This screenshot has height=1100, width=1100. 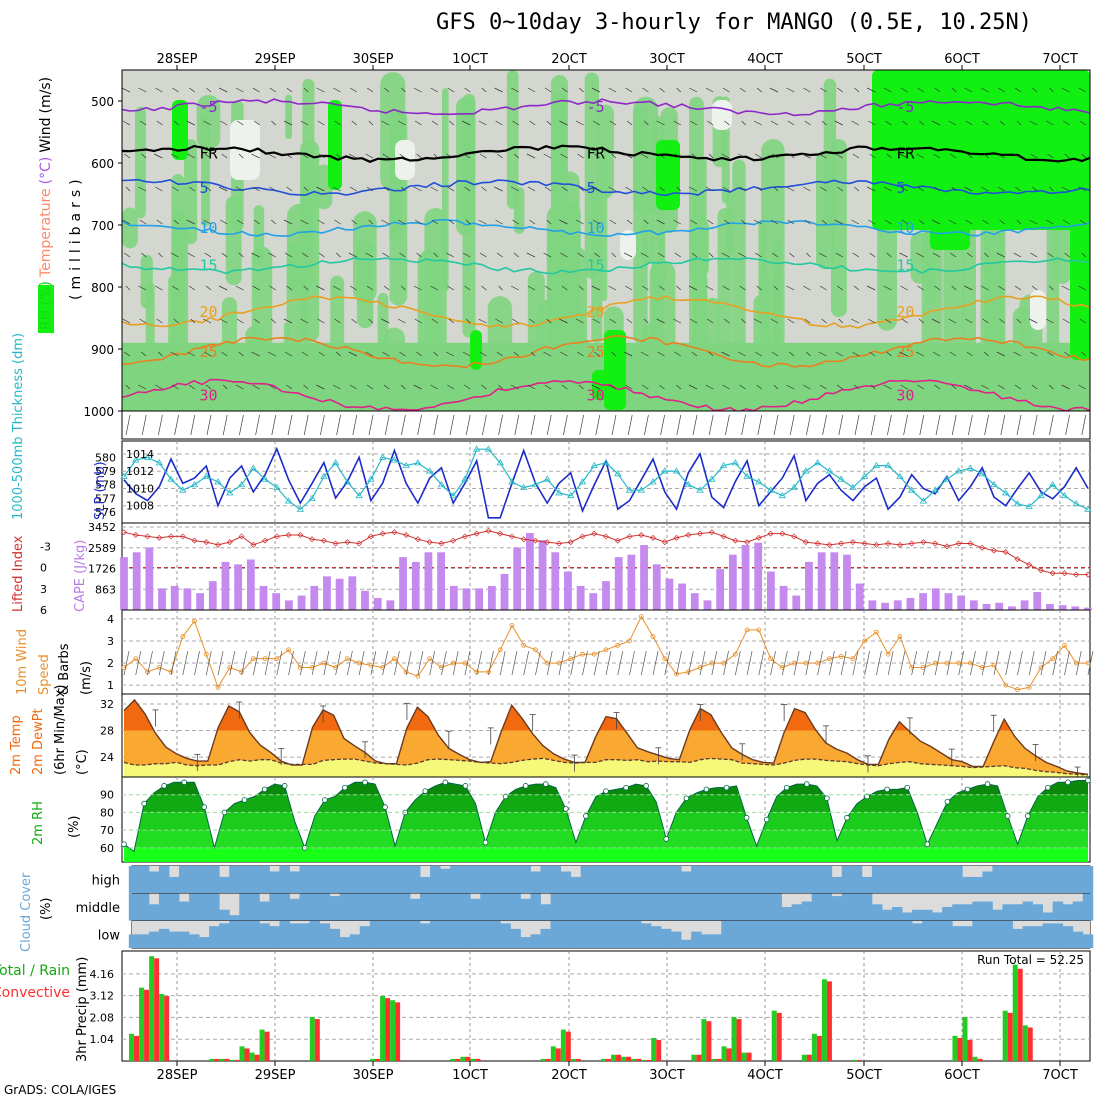 What do you see at coordinates (140, 488) in the screenshot?
I see `slp-tick: 1010` at bounding box center [140, 488].